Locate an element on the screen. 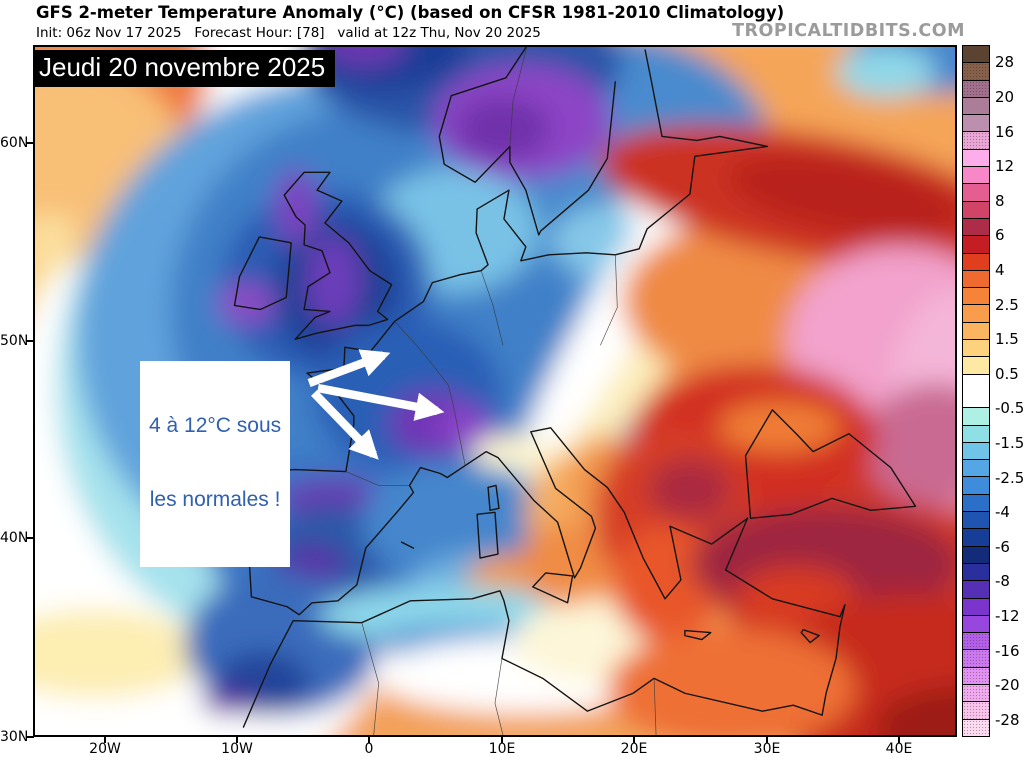 This screenshot has height=757, width=1024. lon-label-10E: 10E is located at coordinates (502, 749).